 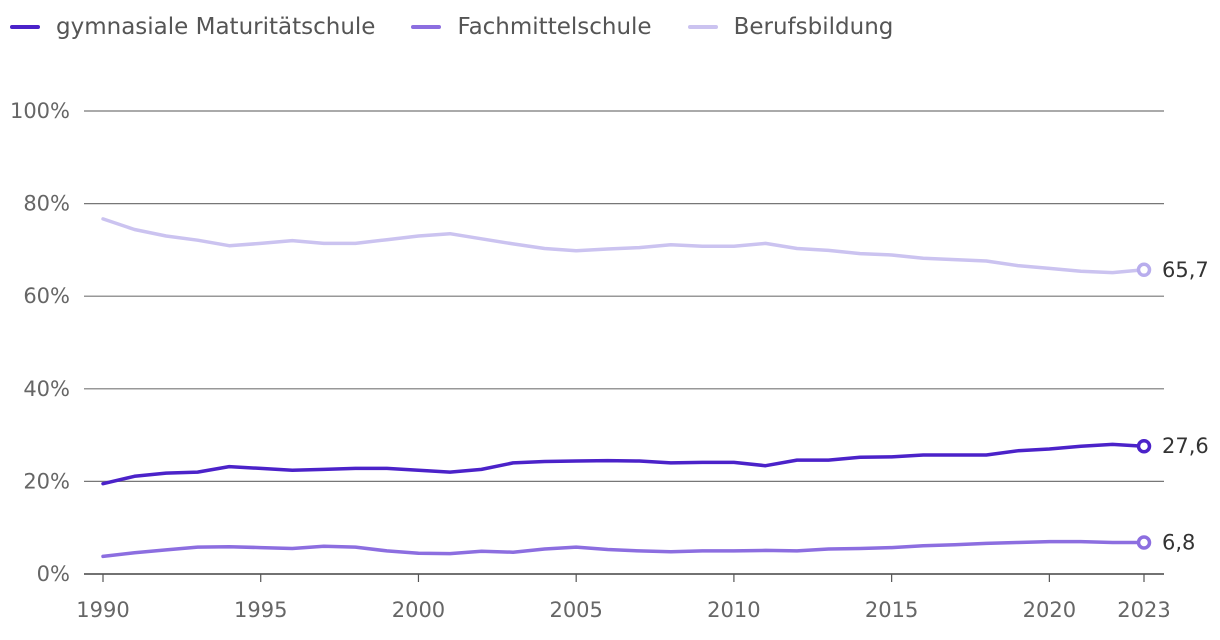 I want to click on y-tick-label: 100%, so click(x=40, y=111).